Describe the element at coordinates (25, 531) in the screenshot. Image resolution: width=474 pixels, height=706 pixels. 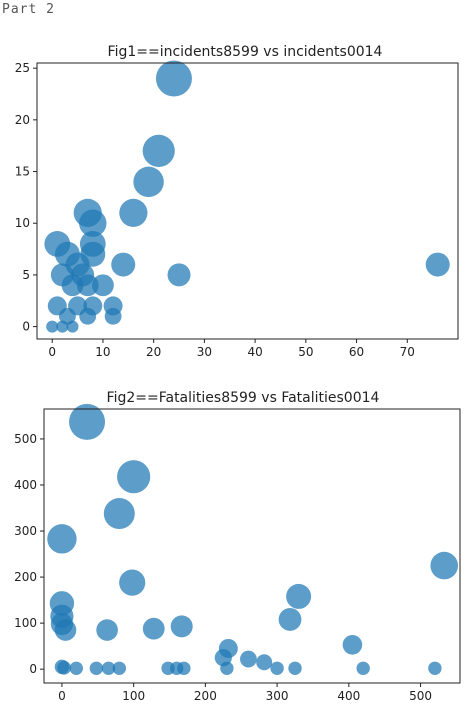
I see `fig2-y-tick-label: 300` at that location.